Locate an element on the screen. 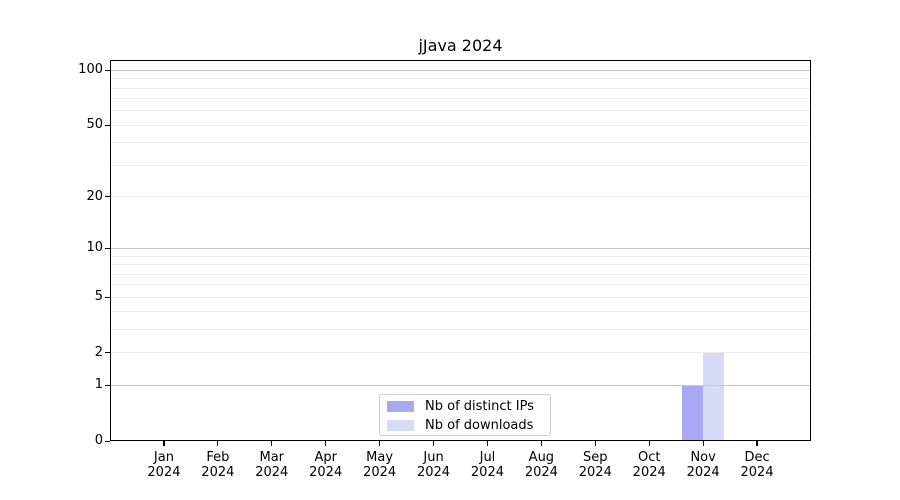  x-tick-label: Apr 2024 is located at coordinates (326, 465).